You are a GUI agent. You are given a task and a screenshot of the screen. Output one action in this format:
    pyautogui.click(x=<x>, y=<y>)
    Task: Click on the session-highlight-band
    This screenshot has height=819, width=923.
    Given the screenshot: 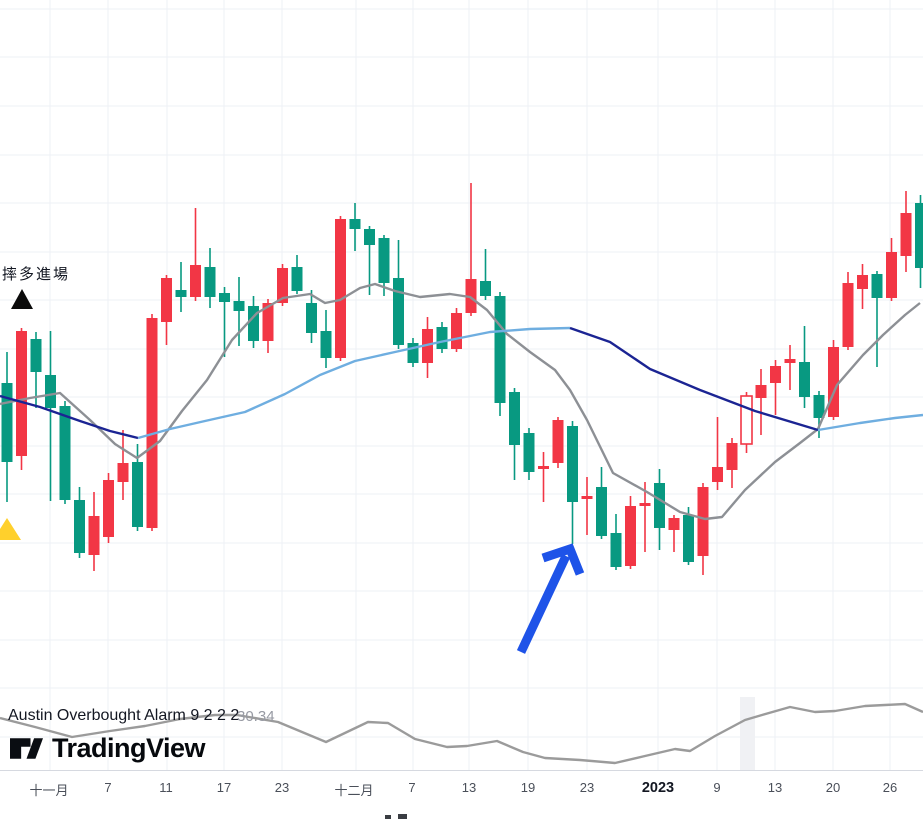 What is the action you would take?
    pyautogui.click(x=747, y=733)
    